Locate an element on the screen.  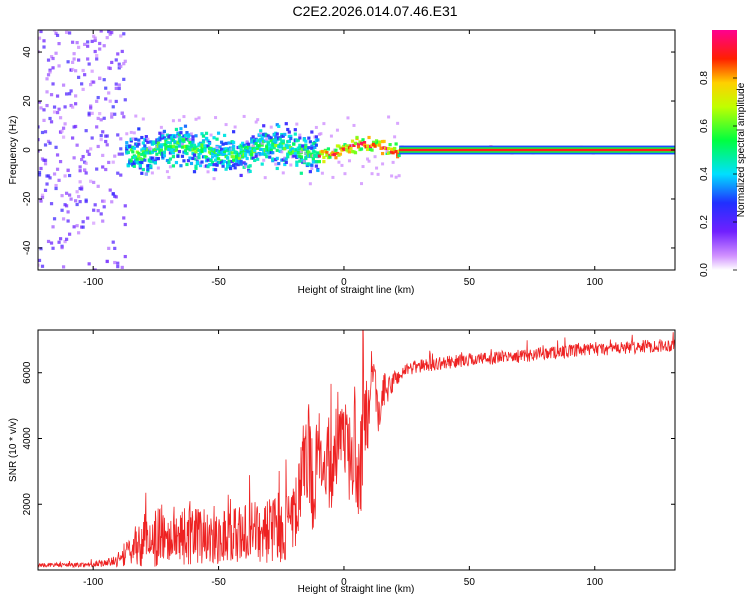
snr-x-tick-label: 0 is located at coordinates (344, 582).